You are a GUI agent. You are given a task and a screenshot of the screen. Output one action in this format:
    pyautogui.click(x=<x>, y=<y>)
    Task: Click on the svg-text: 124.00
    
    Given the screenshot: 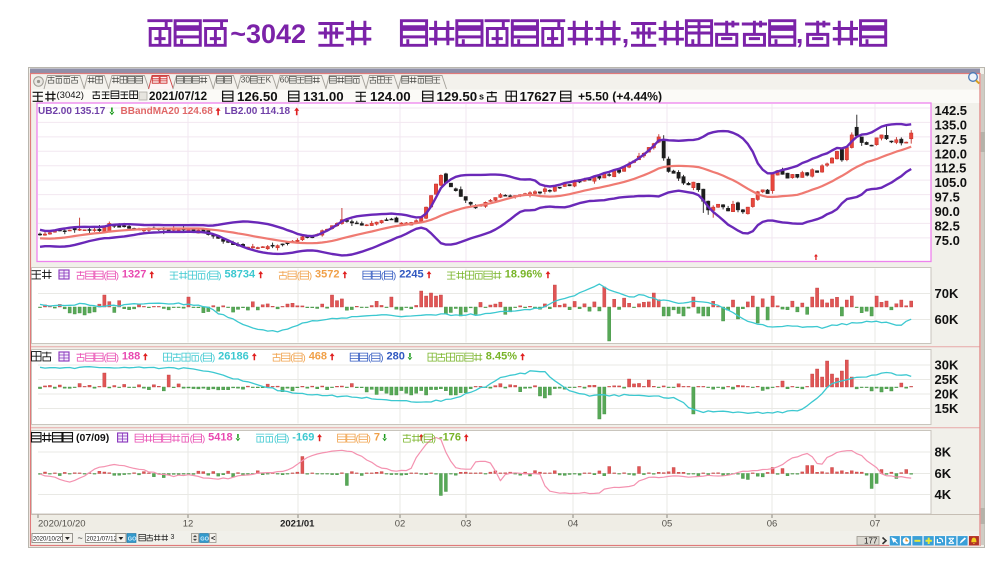 What is the action you would take?
    pyautogui.click(x=390, y=96)
    